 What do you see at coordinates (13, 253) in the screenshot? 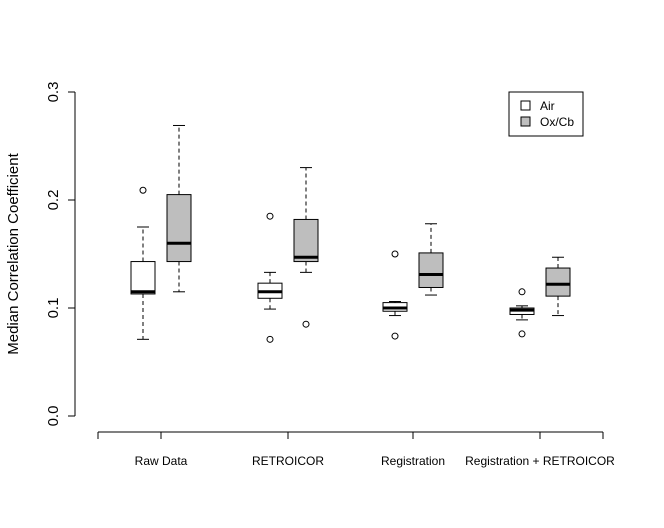
I see `y-axis-label: Median Correlation Coefficient` at bounding box center [13, 253].